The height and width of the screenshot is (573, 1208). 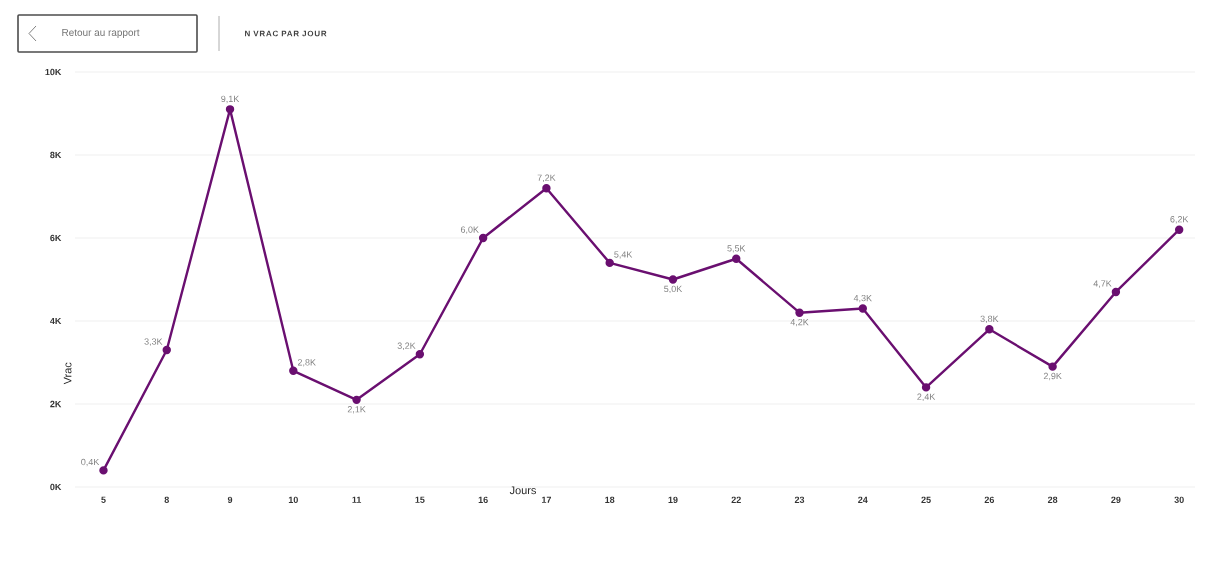 I want to click on x-tick-label: 26, so click(x=989, y=499).